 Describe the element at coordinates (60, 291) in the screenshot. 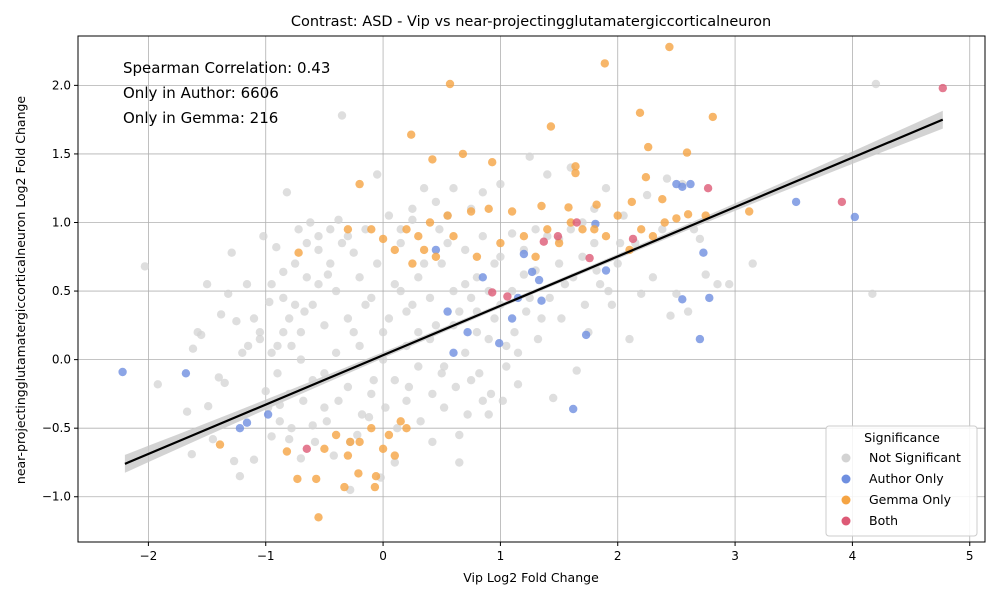

I see `y-axis-ticks: −1.0 −0.5 0.0 0.5 1.0 1.5 2.0` at that location.